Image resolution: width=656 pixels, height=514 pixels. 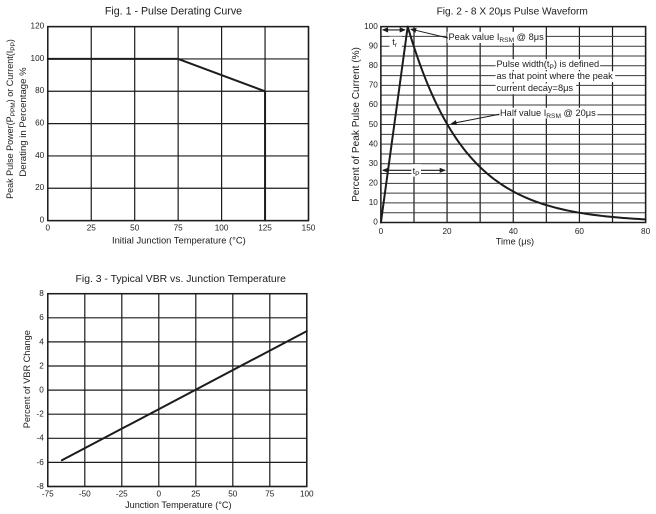 What do you see at coordinates (548, 65) in the screenshot?
I see `svg-text: Pulse width(tP) is defined` at bounding box center [548, 65].